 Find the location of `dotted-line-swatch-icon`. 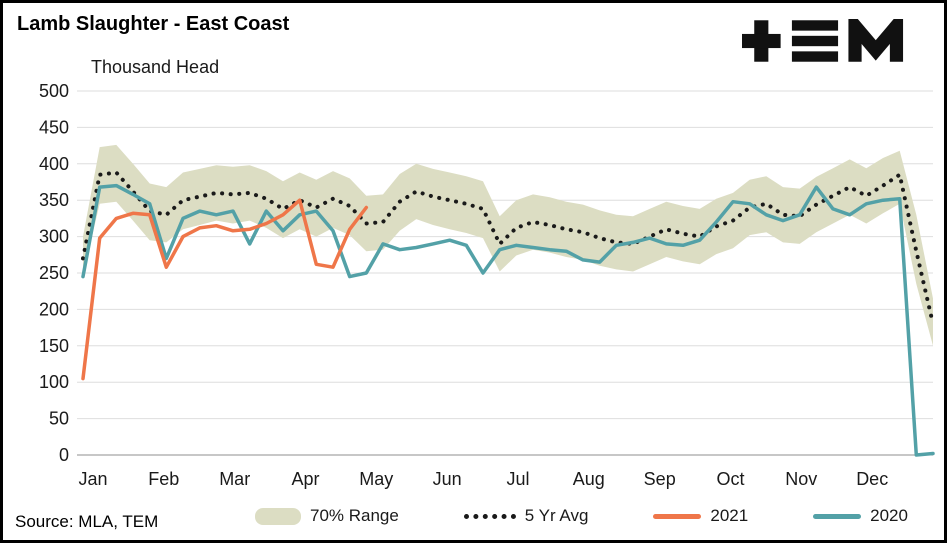

dotted-line-swatch-icon is located at coordinates (489, 516).